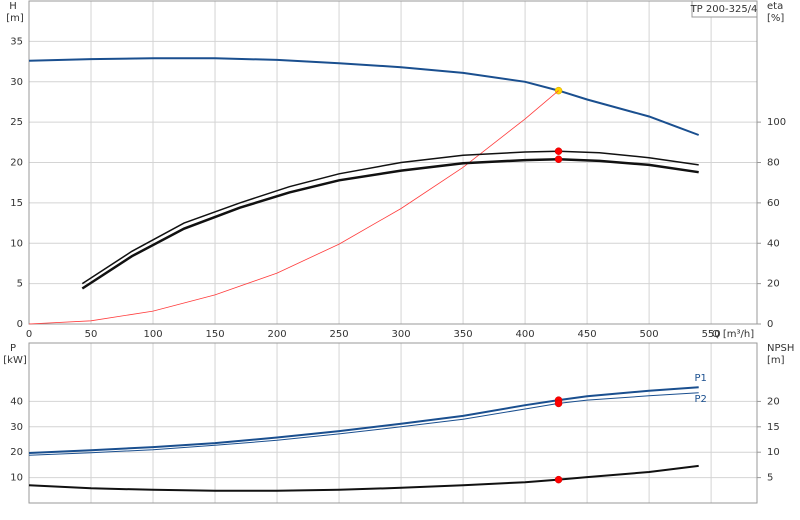  I want to click on y-tick-label: 25, so click(16, 122).